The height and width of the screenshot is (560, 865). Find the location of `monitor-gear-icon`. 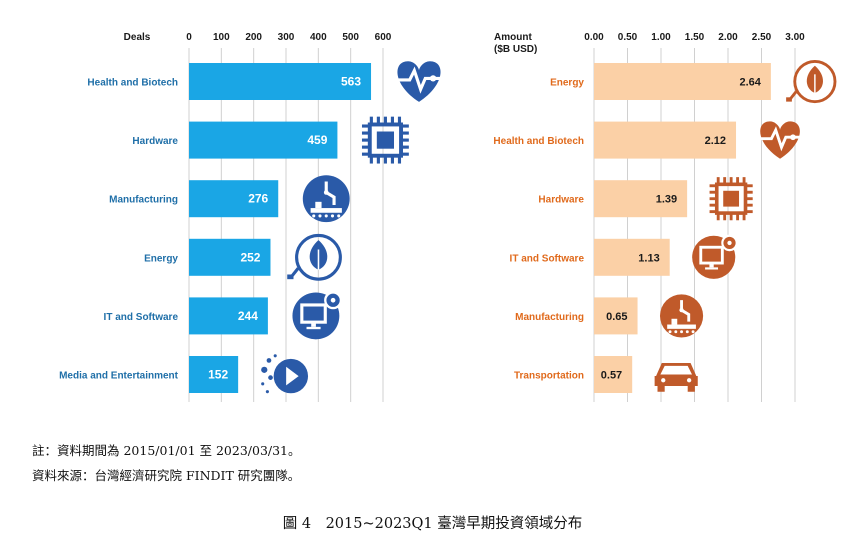

monitor-gear-icon is located at coordinates (715, 256).